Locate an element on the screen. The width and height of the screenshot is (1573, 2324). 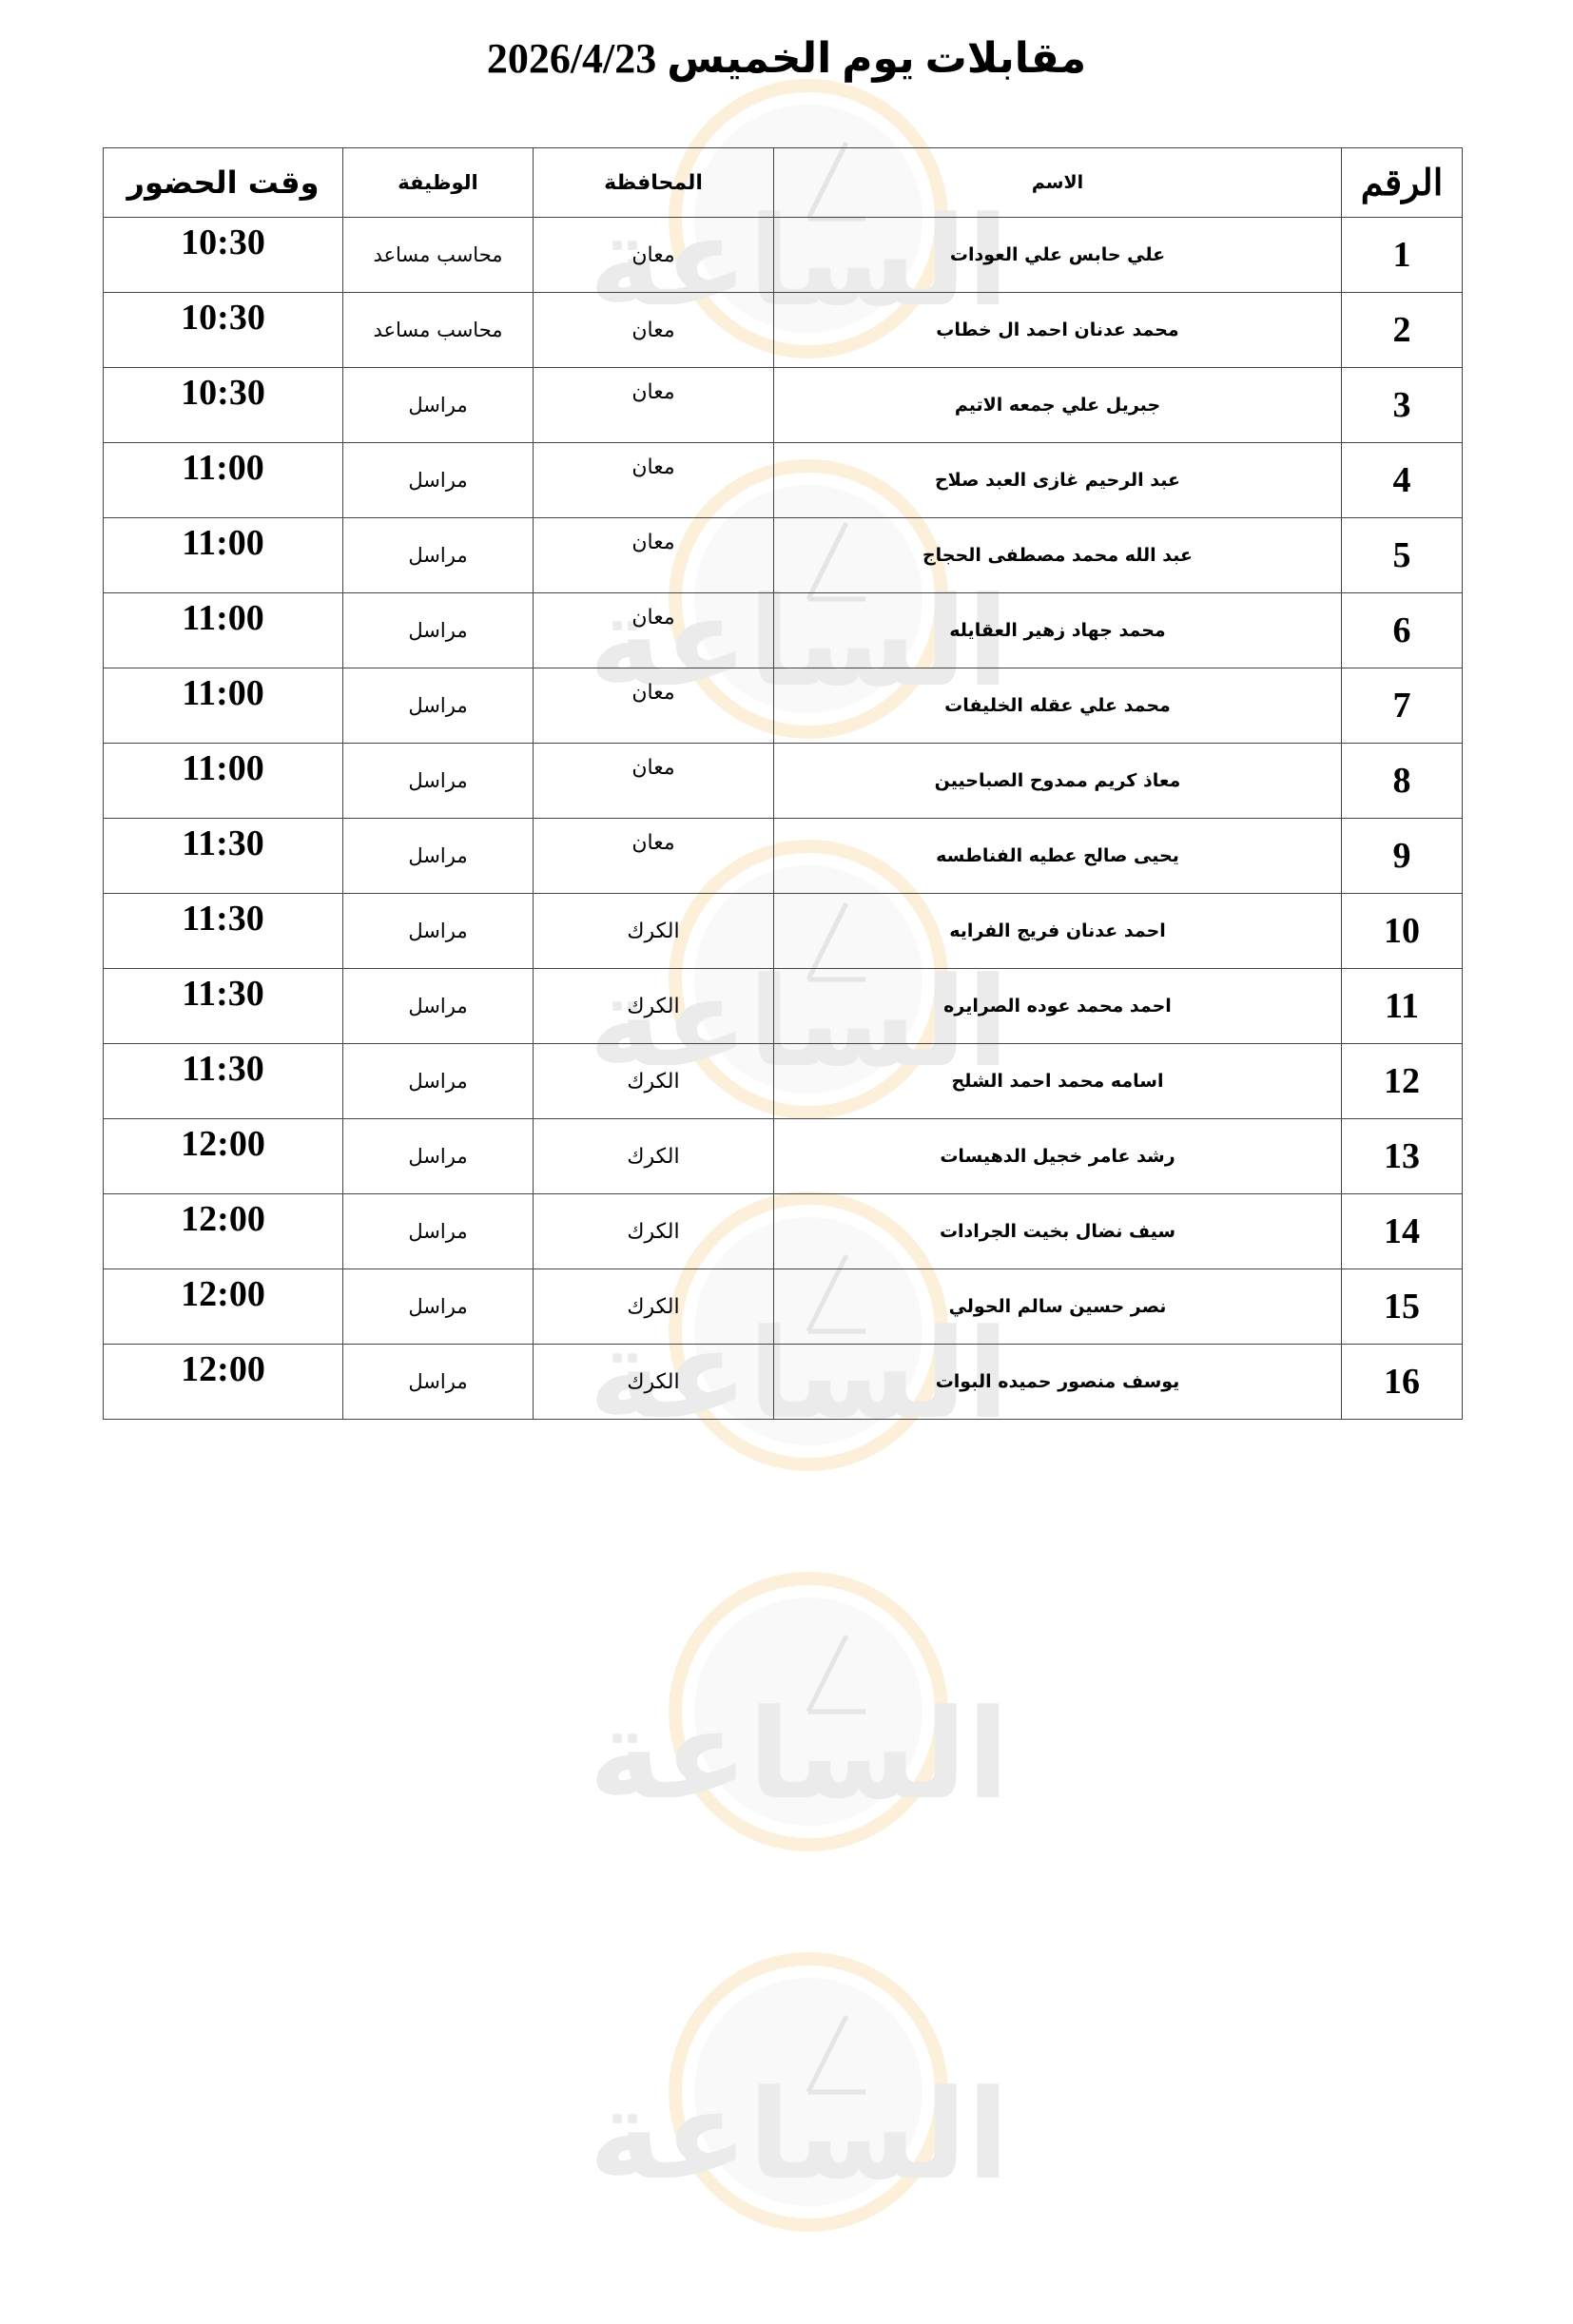
row-name: يوسف منصور حميده البوات is located at coordinates (1057, 1382).